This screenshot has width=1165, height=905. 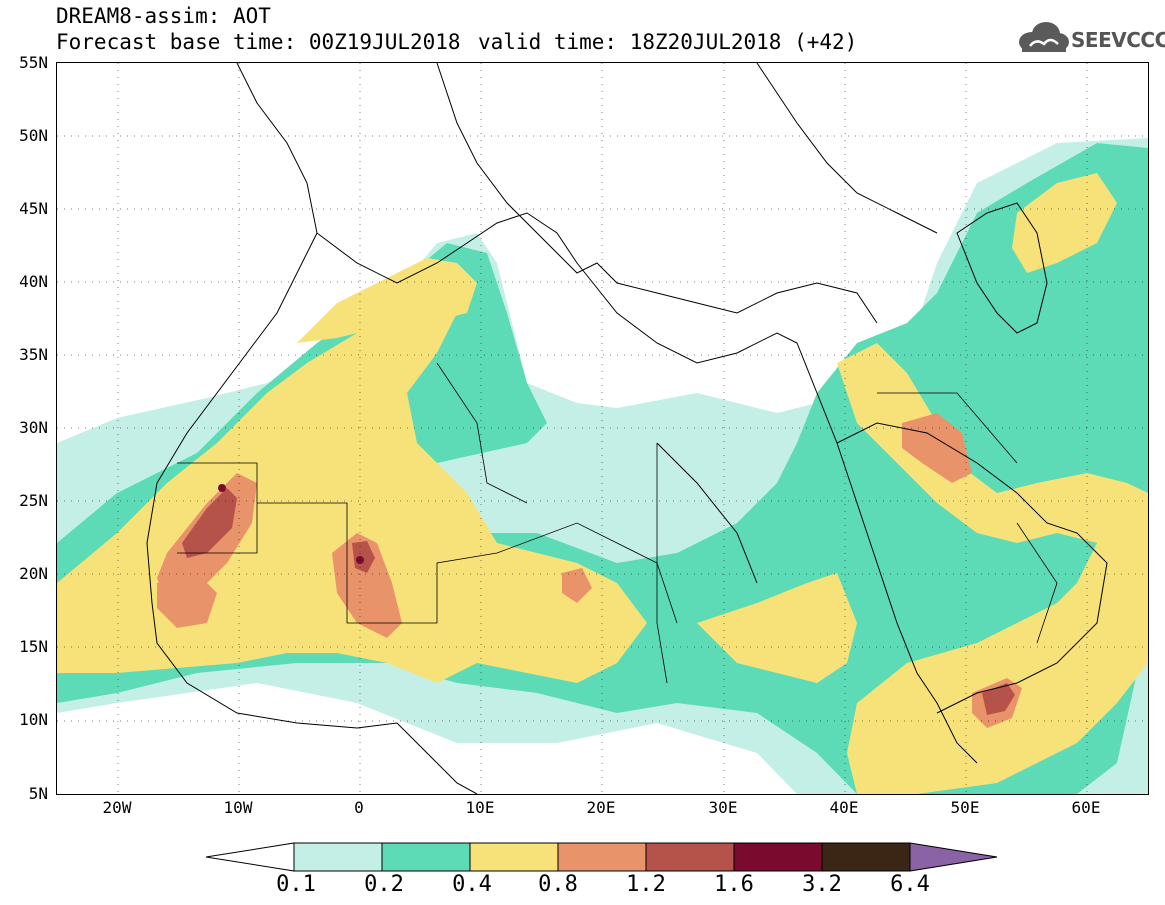 I want to click on aot-band-0.8-iraq, so click(x=937, y=448).